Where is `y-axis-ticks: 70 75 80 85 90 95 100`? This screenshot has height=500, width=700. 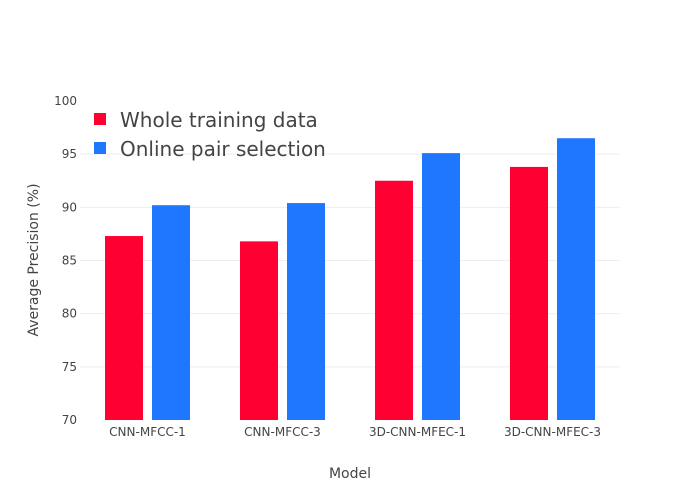 y-axis-ticks: 70 75 80 85 90 95 100 is located at coordinates (65, 260).